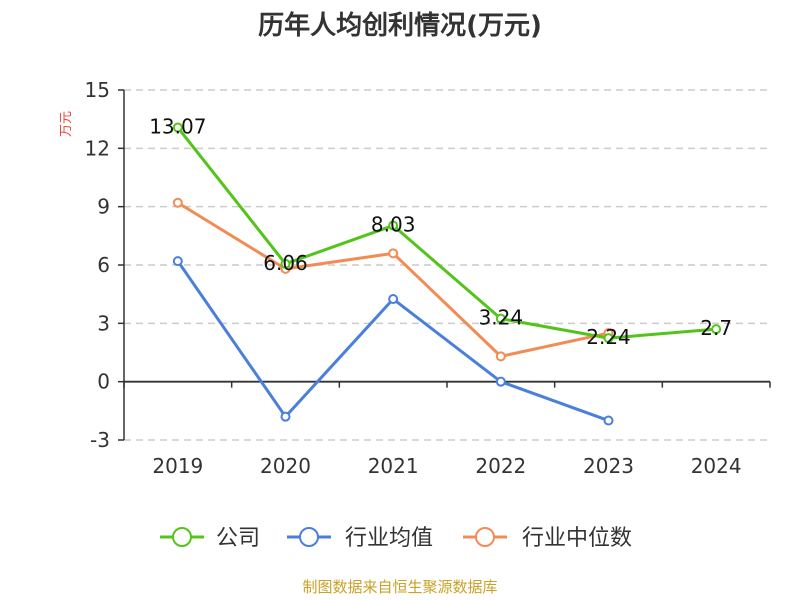 The height and width of the screenshot is (600, 800). Describe the element at coordinates (577, 538) in the screenshot. I see `legend-label: 行业中位数` at that location.